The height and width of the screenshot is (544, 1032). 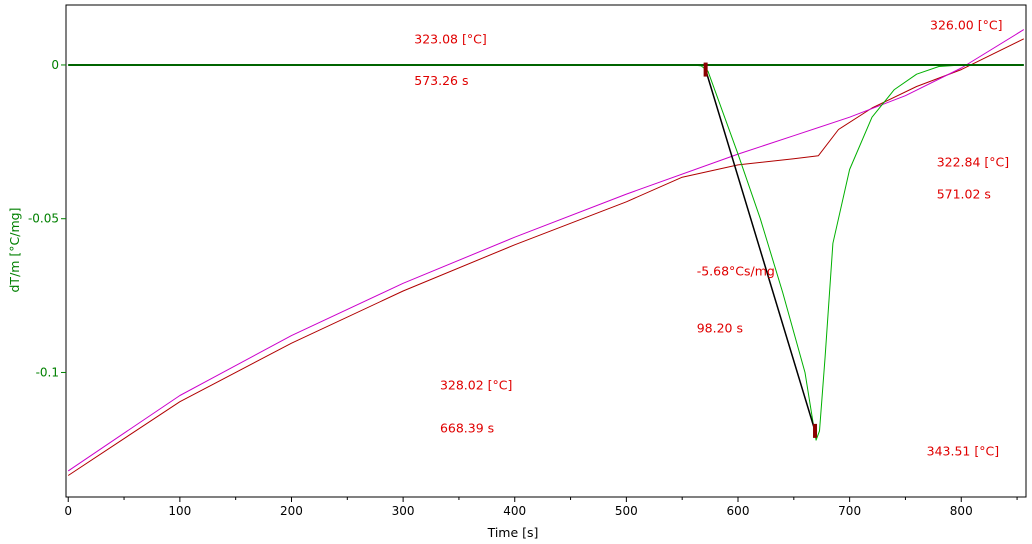 What do you see at coordinates (963, 450) in the screenshot?
I see `annotation-label: 343.51 [°C]` at bounding box center [963, 450].